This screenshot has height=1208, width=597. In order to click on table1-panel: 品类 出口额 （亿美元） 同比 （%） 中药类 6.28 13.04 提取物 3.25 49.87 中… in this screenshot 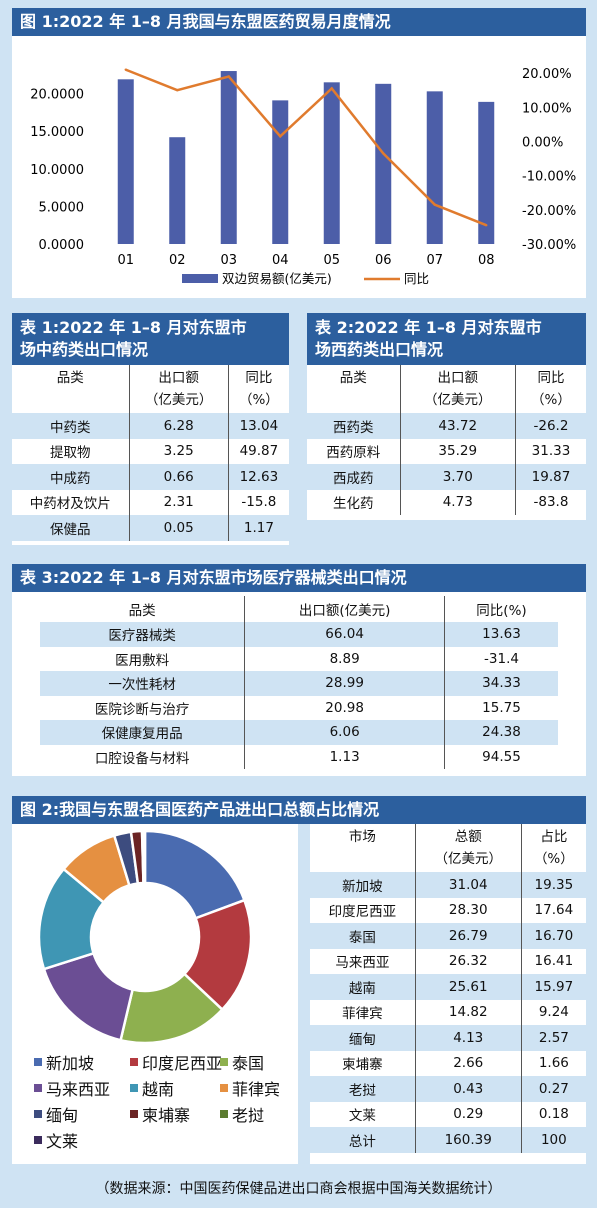, I will do `click(150, 455)`.